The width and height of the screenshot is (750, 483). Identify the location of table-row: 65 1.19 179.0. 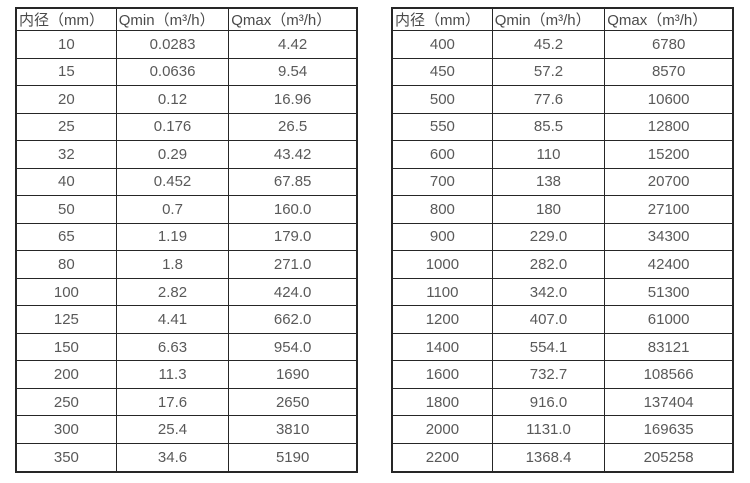
(186, 237).